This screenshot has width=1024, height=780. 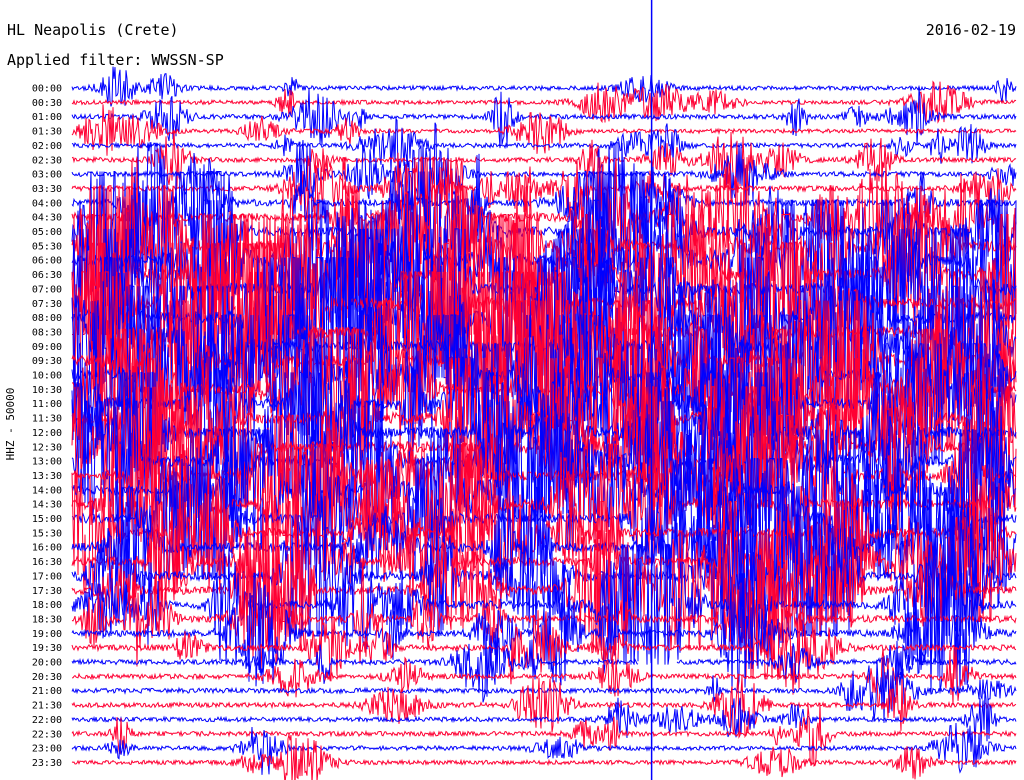 What do you see at coordinates (47, 103) in the screenshot?
I see `row-label: 00:30` at bounding box center [47, 103].